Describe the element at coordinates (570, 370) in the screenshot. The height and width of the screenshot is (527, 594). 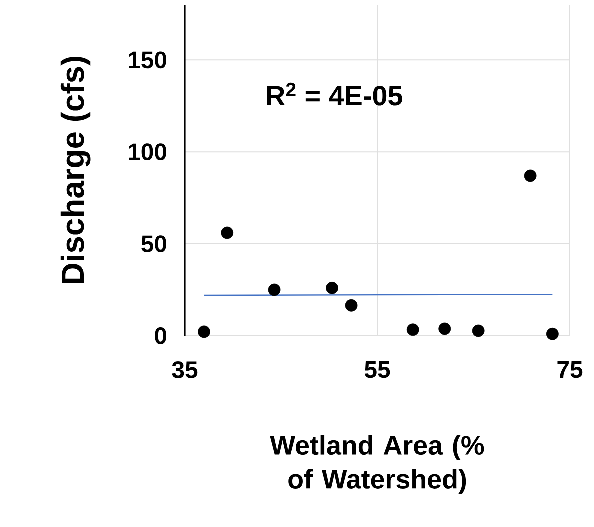
I see `x-tick-label: 75` at that location.